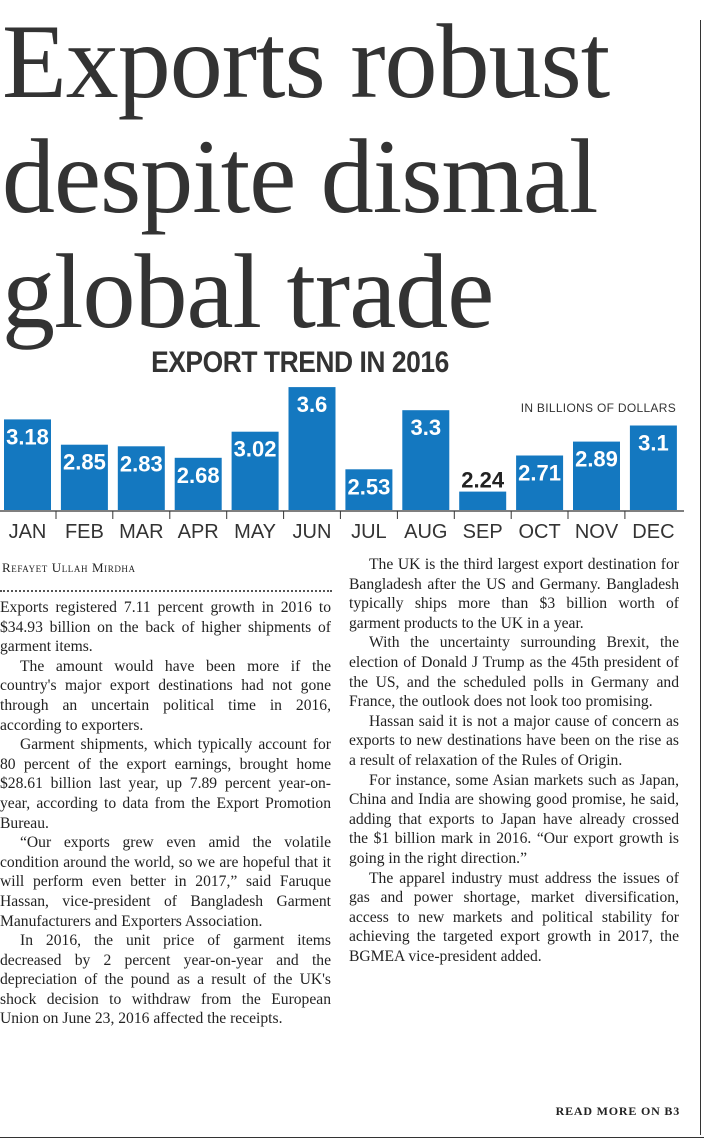 This screenshot has height=1147, width=704. Describe the element at coordinates (369, 532) in the screenshot. I see `category-label-jul: JUL` at that location.